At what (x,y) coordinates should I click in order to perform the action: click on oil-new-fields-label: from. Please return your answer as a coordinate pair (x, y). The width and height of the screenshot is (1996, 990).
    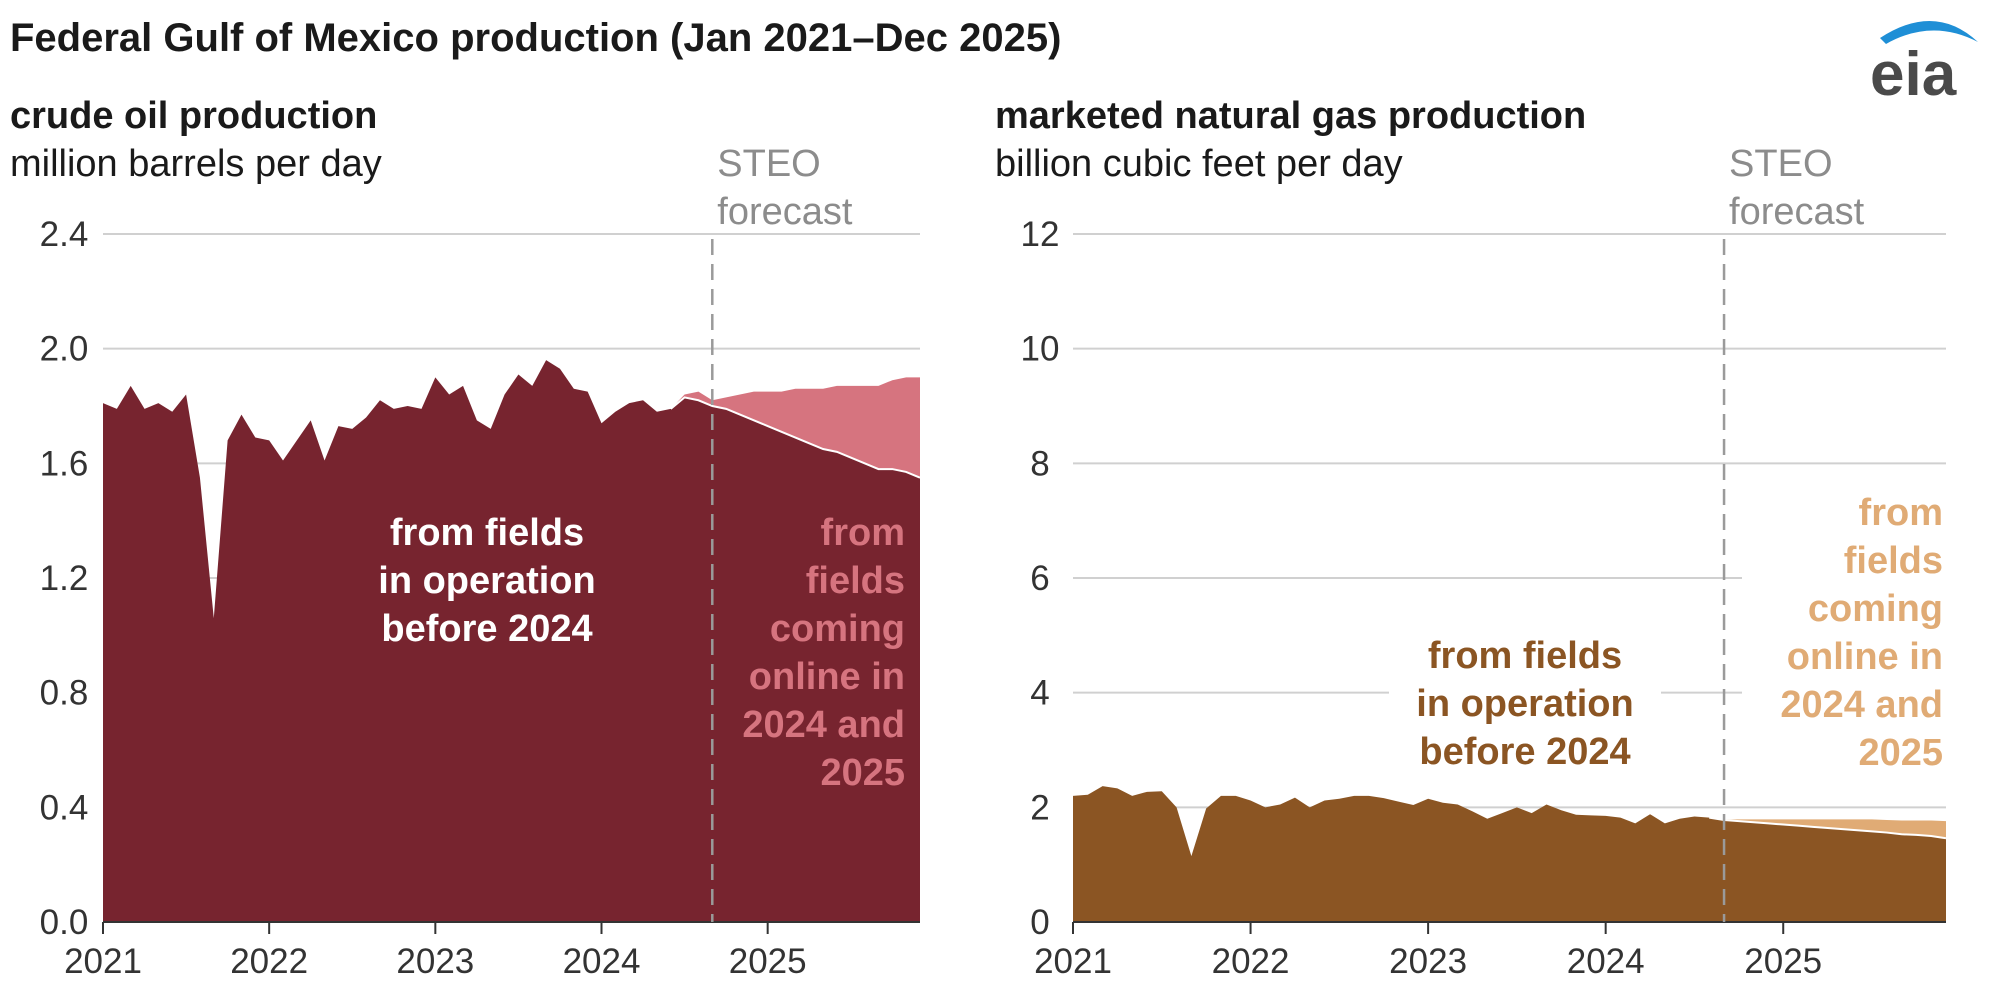
    Looking at the image, I should click on (863, 533).